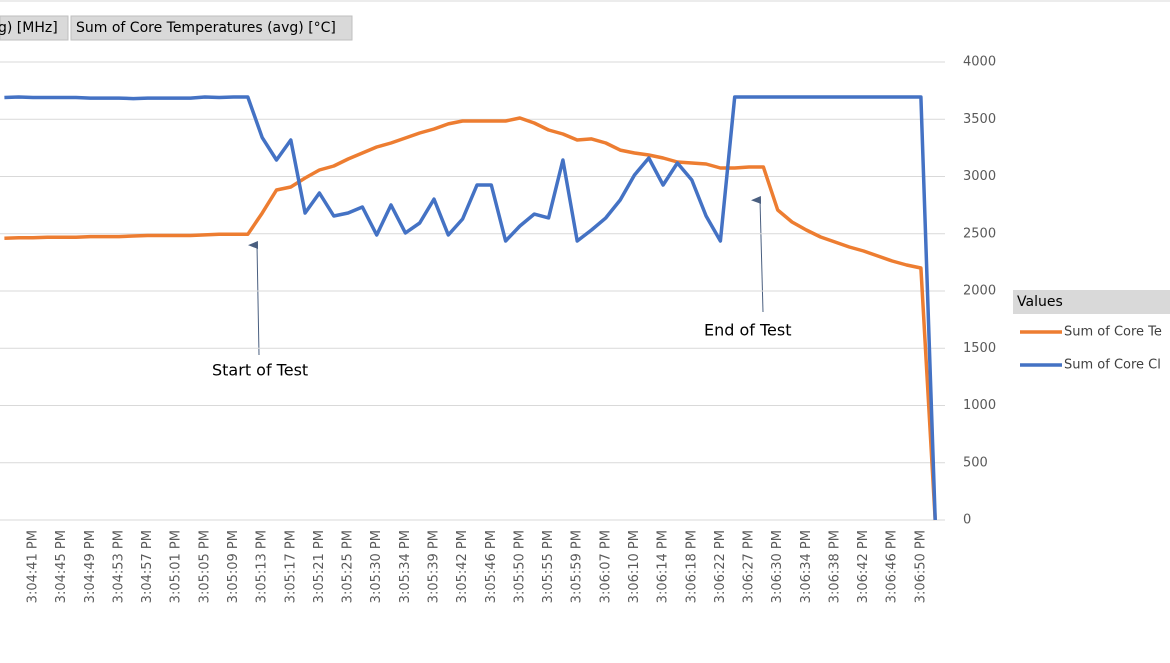  Describe the element at coordinates (979, 405) in the screenshot. I see `y-tick-label: 1000` at that location.